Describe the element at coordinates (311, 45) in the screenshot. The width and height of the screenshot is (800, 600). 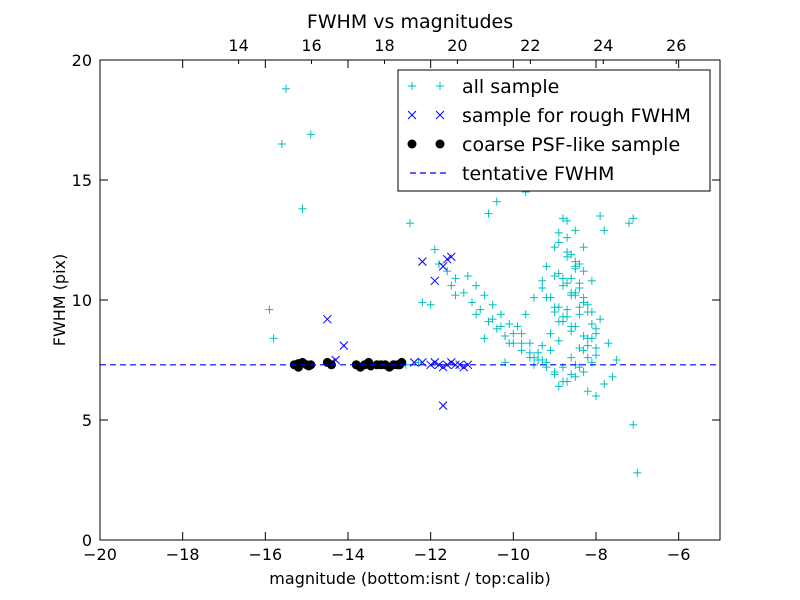
I see `top-tick-label: 16` at that location.